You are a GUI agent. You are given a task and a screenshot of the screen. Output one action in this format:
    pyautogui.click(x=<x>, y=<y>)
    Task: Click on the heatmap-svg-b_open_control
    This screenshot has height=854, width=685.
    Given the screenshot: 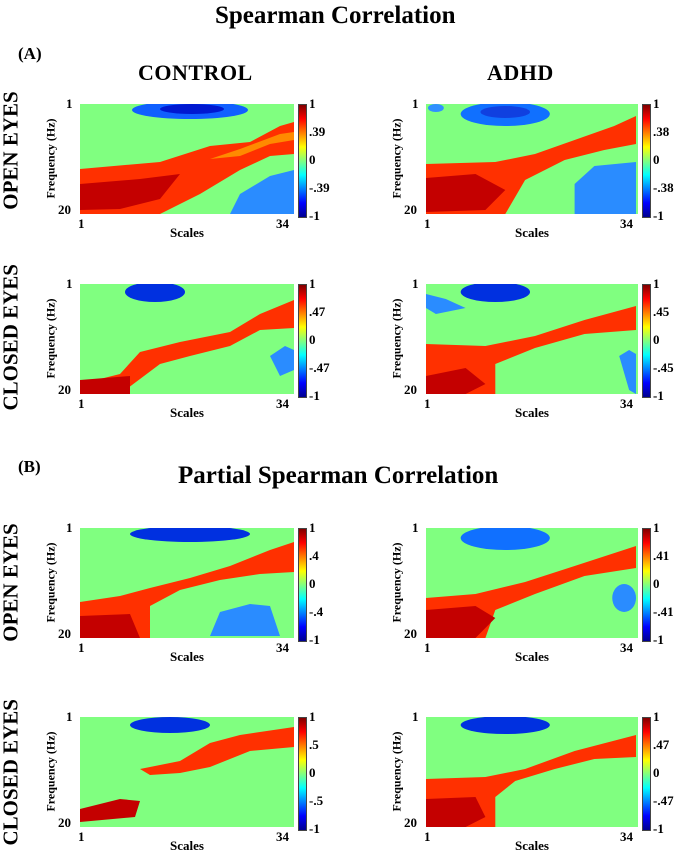 What is the action you would take?
    pyautogui.click(x=187, y=582)
    